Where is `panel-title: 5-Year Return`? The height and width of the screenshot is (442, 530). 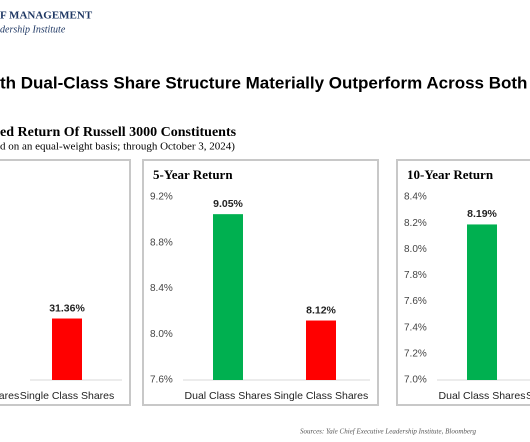 panel-title: 5-Year Return is located at coordinates (193, 174).